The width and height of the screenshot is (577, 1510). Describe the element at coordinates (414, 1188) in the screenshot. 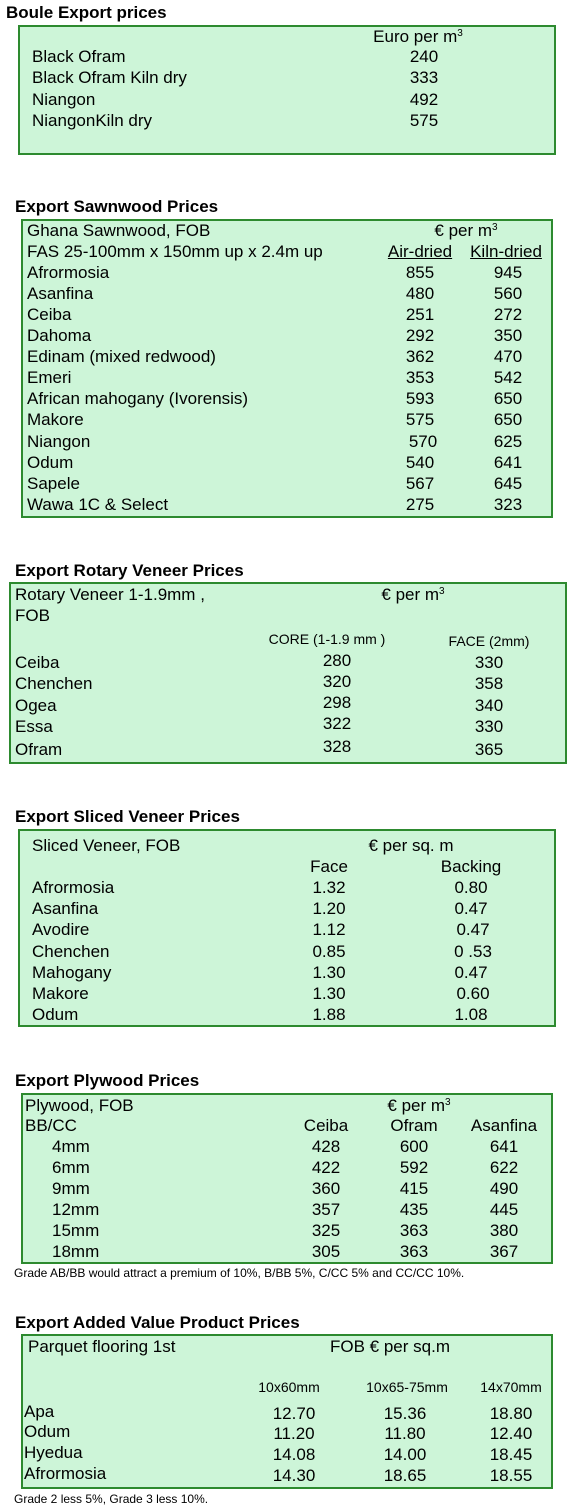

I see `plywood-row-ofram: 415` at that location.